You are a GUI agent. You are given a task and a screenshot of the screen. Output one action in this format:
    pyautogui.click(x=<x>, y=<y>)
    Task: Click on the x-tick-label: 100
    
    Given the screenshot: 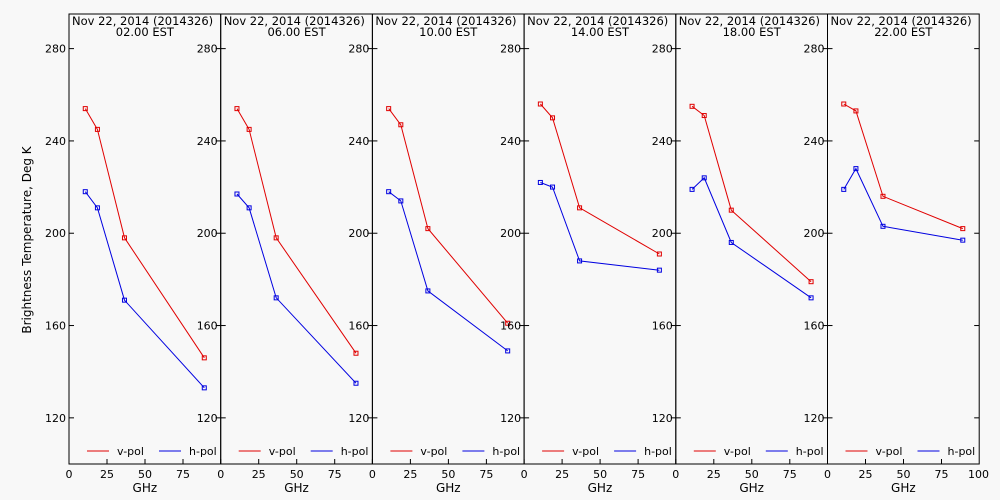 What is the action you would take?
    pyautogui.click(x=978, y=474)
    